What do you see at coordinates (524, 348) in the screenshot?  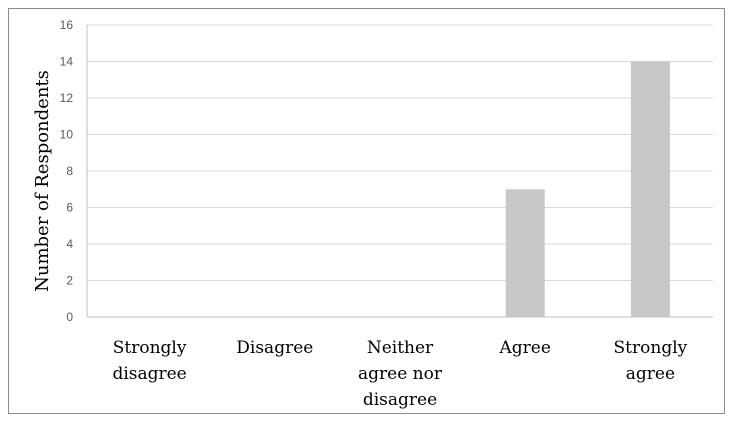 I see `x-category-label: Agree` at bounding box center [524, 348].